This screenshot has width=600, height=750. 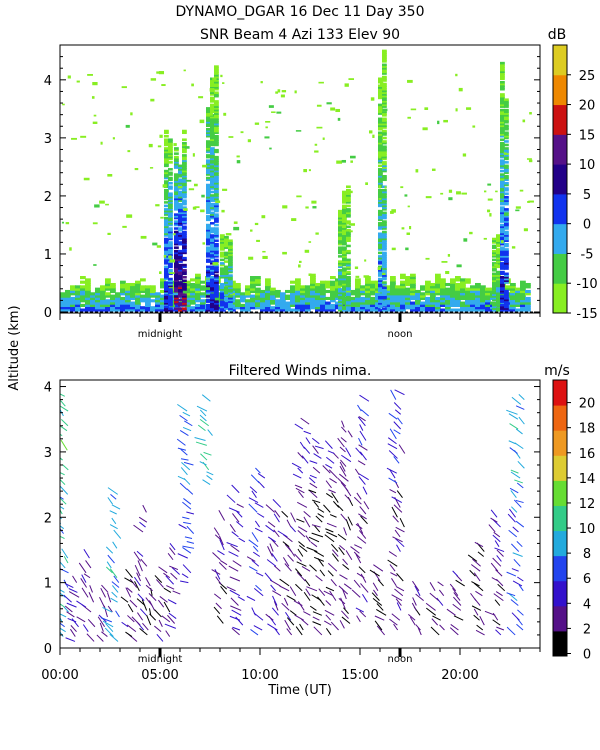 I want to click on wind-x-tick-label: 15:00, so click(x=359, y=675).